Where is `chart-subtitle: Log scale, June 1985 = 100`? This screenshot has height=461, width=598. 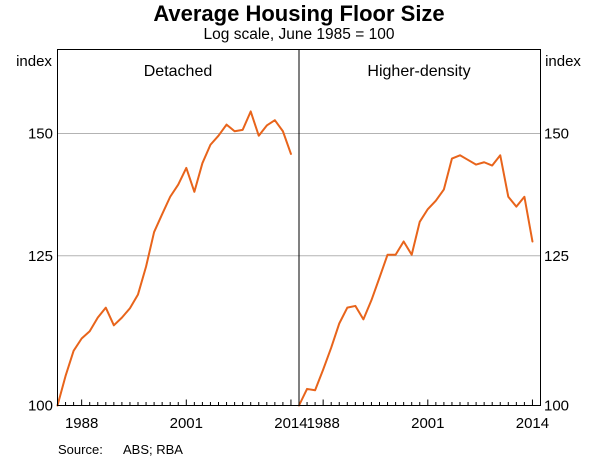
chart-subtitle: Log scale, June 1985 = 100 is located at coordinates (299, 34).